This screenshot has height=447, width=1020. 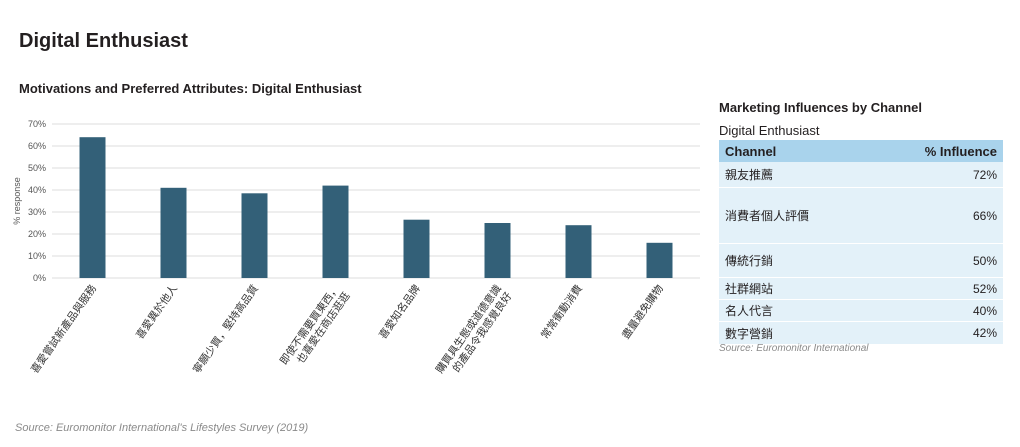 What do you see at coordinates (17, 201) in the screenshot?
I see `y-axis-label: % response` at bounding box center [17, 201].